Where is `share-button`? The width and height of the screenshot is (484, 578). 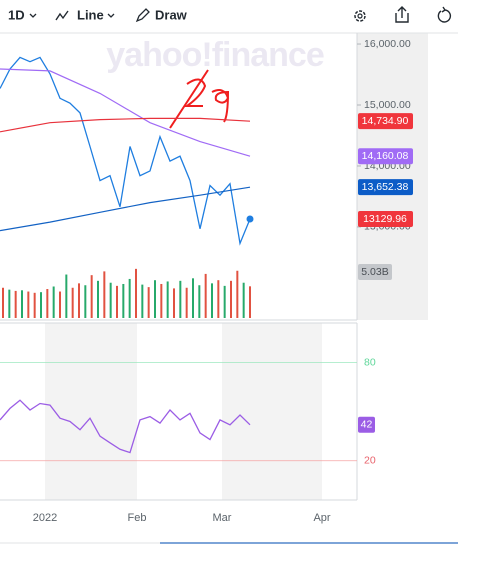 share-button is located at coordinates (402, 14).